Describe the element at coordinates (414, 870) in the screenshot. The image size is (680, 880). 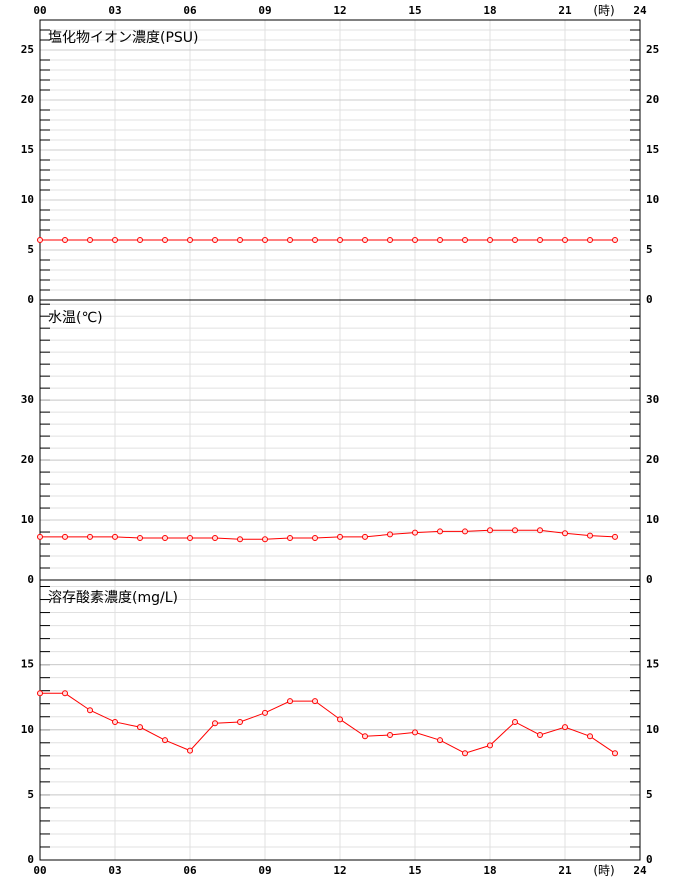
I see `x-tick-label: 15` at that location.